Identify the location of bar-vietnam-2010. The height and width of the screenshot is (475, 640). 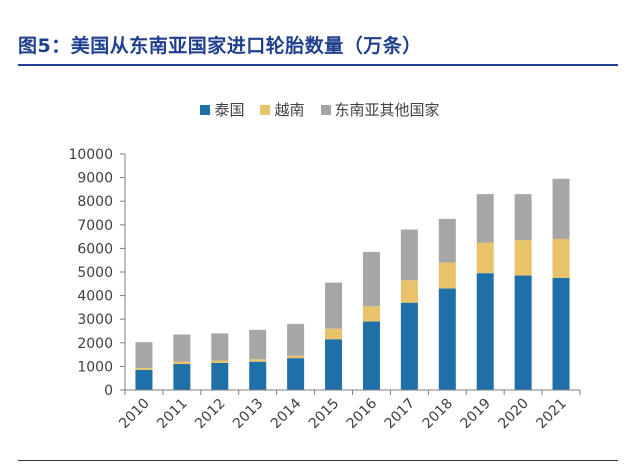
(144, 369).